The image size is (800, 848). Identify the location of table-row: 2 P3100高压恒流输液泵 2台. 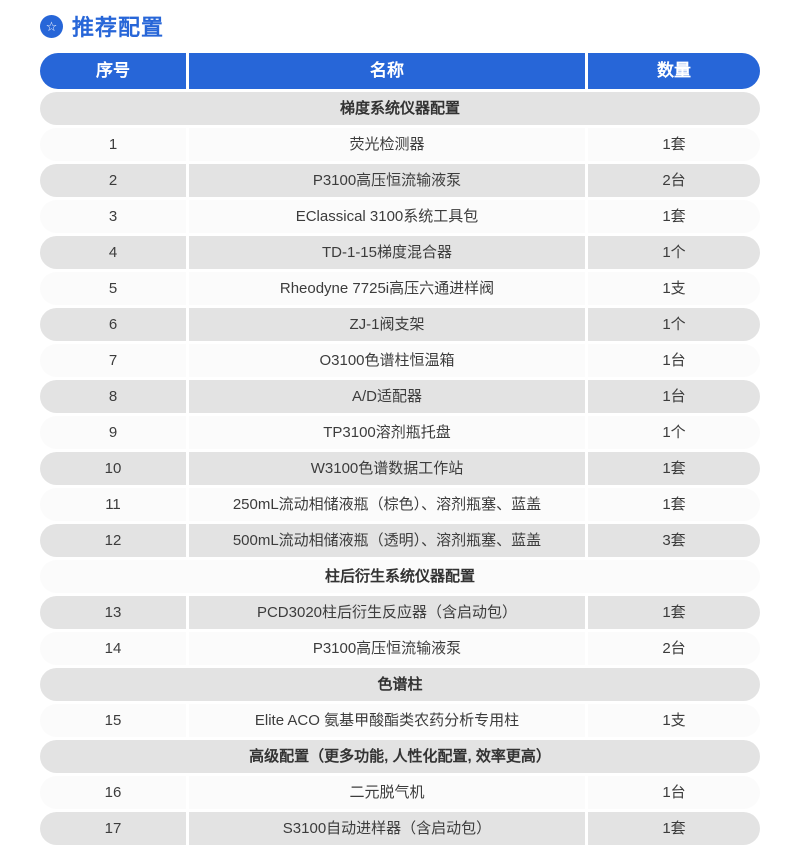
(400, 180).